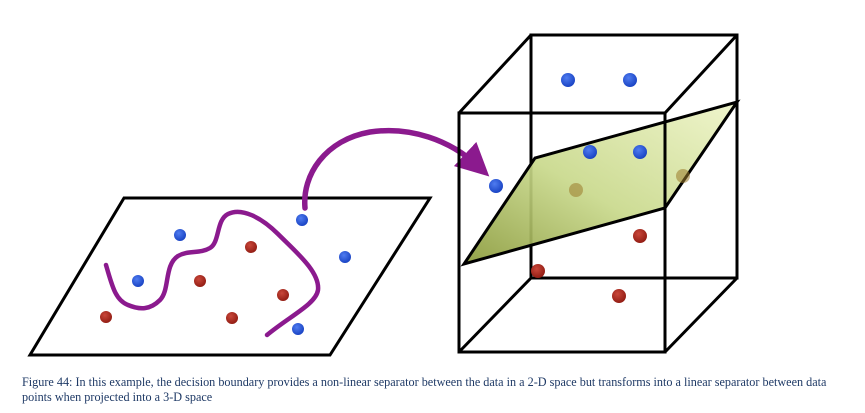 The image size is (865, 413). Describe the element at coordinates (600, 183) in the screenshot. I see `separating-plane` at that location.